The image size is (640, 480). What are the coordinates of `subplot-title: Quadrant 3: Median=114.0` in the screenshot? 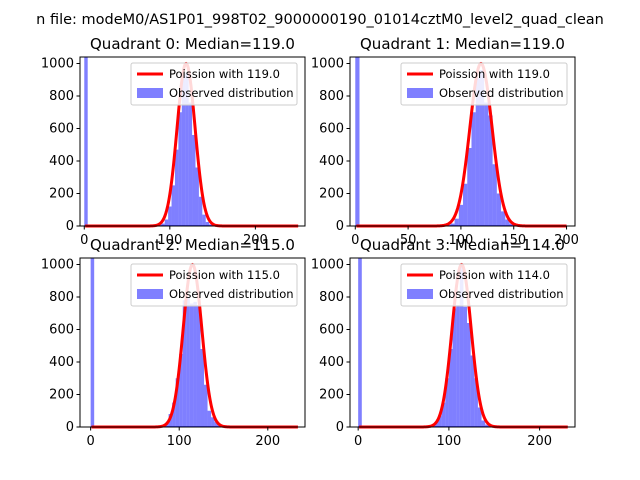 It's located at (462, 245).